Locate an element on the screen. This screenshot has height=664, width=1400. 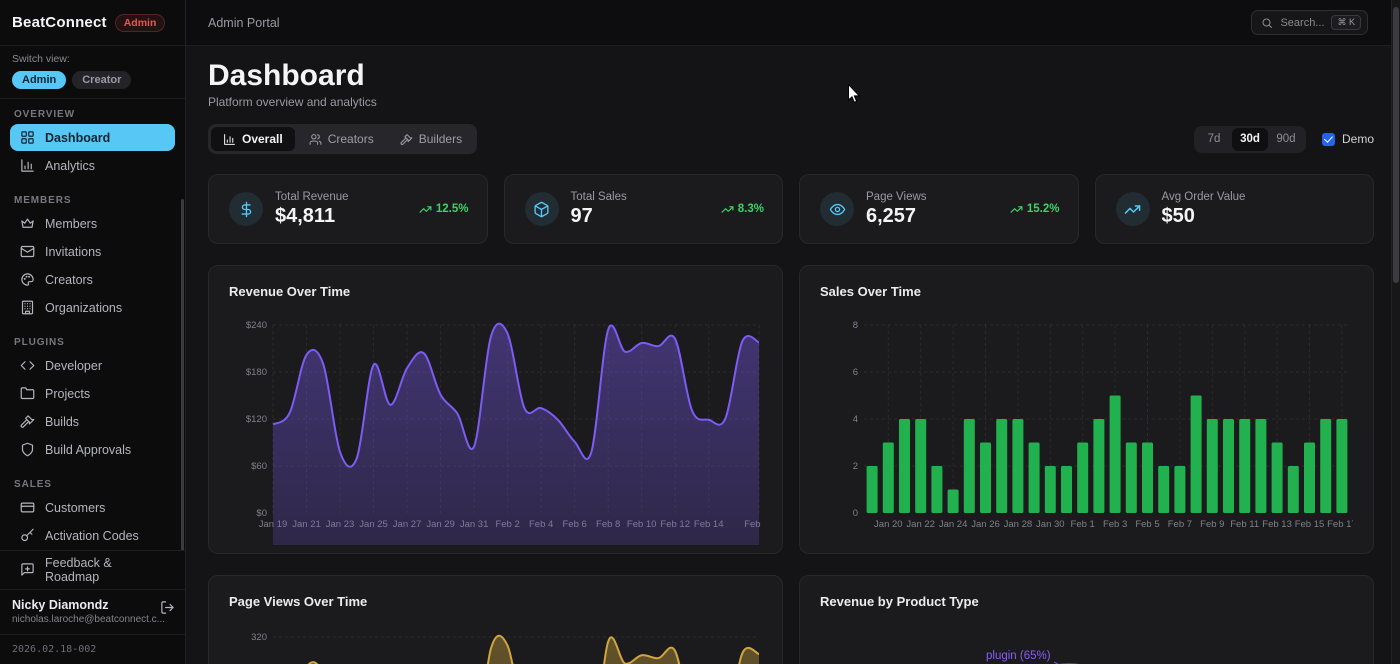
trending-up-icon is located at coordinates (1016, 209).